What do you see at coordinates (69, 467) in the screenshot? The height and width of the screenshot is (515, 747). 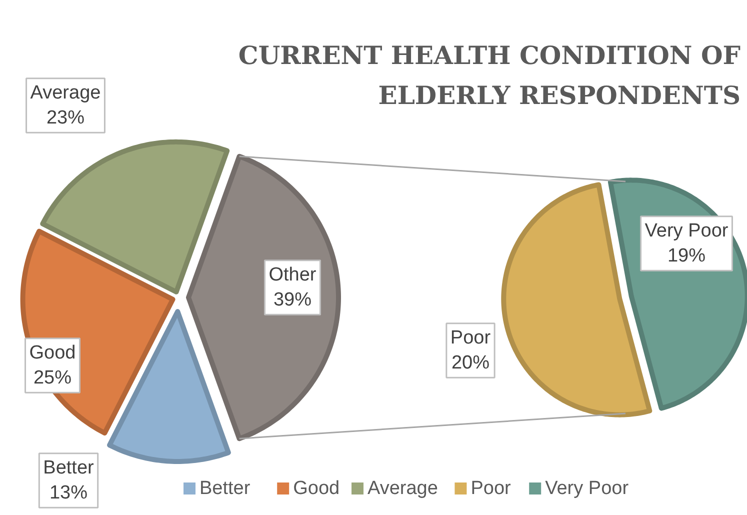 I see `slice-label: Better` at bounding box center [69, 467].